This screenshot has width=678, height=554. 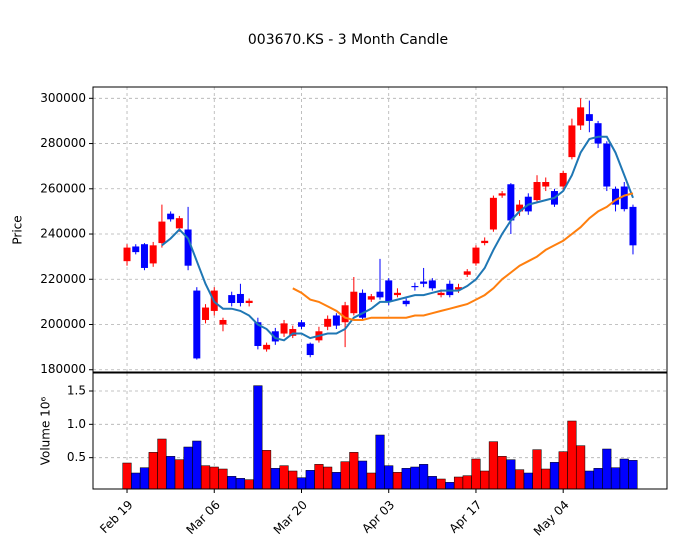 What do you see at coordinates (76, 457) in the screenshot?
I see `y-tick-label: 0.5` at bounding box center [76, 457].